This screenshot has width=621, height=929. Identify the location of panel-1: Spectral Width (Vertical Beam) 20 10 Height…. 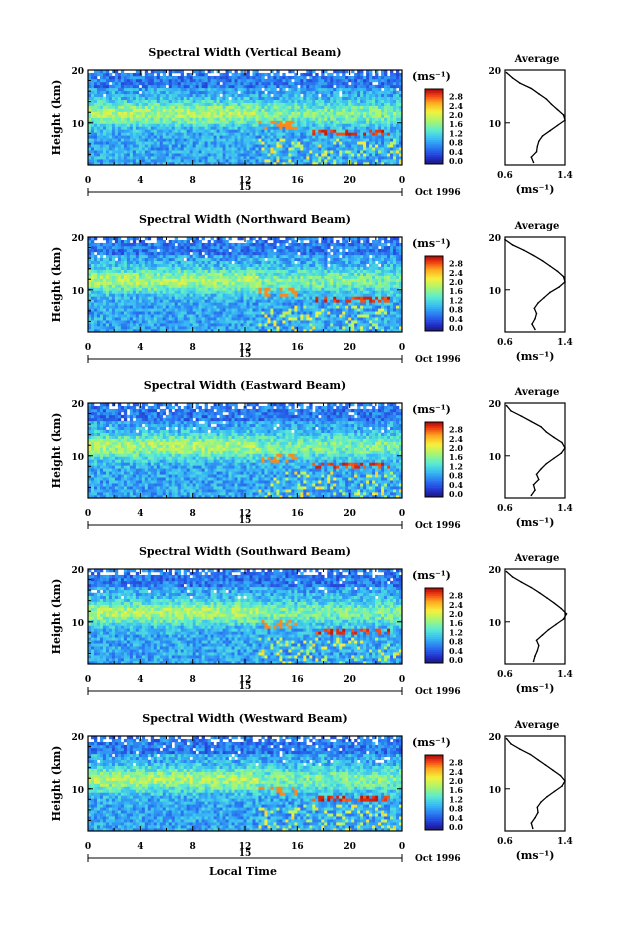
(311, 122).